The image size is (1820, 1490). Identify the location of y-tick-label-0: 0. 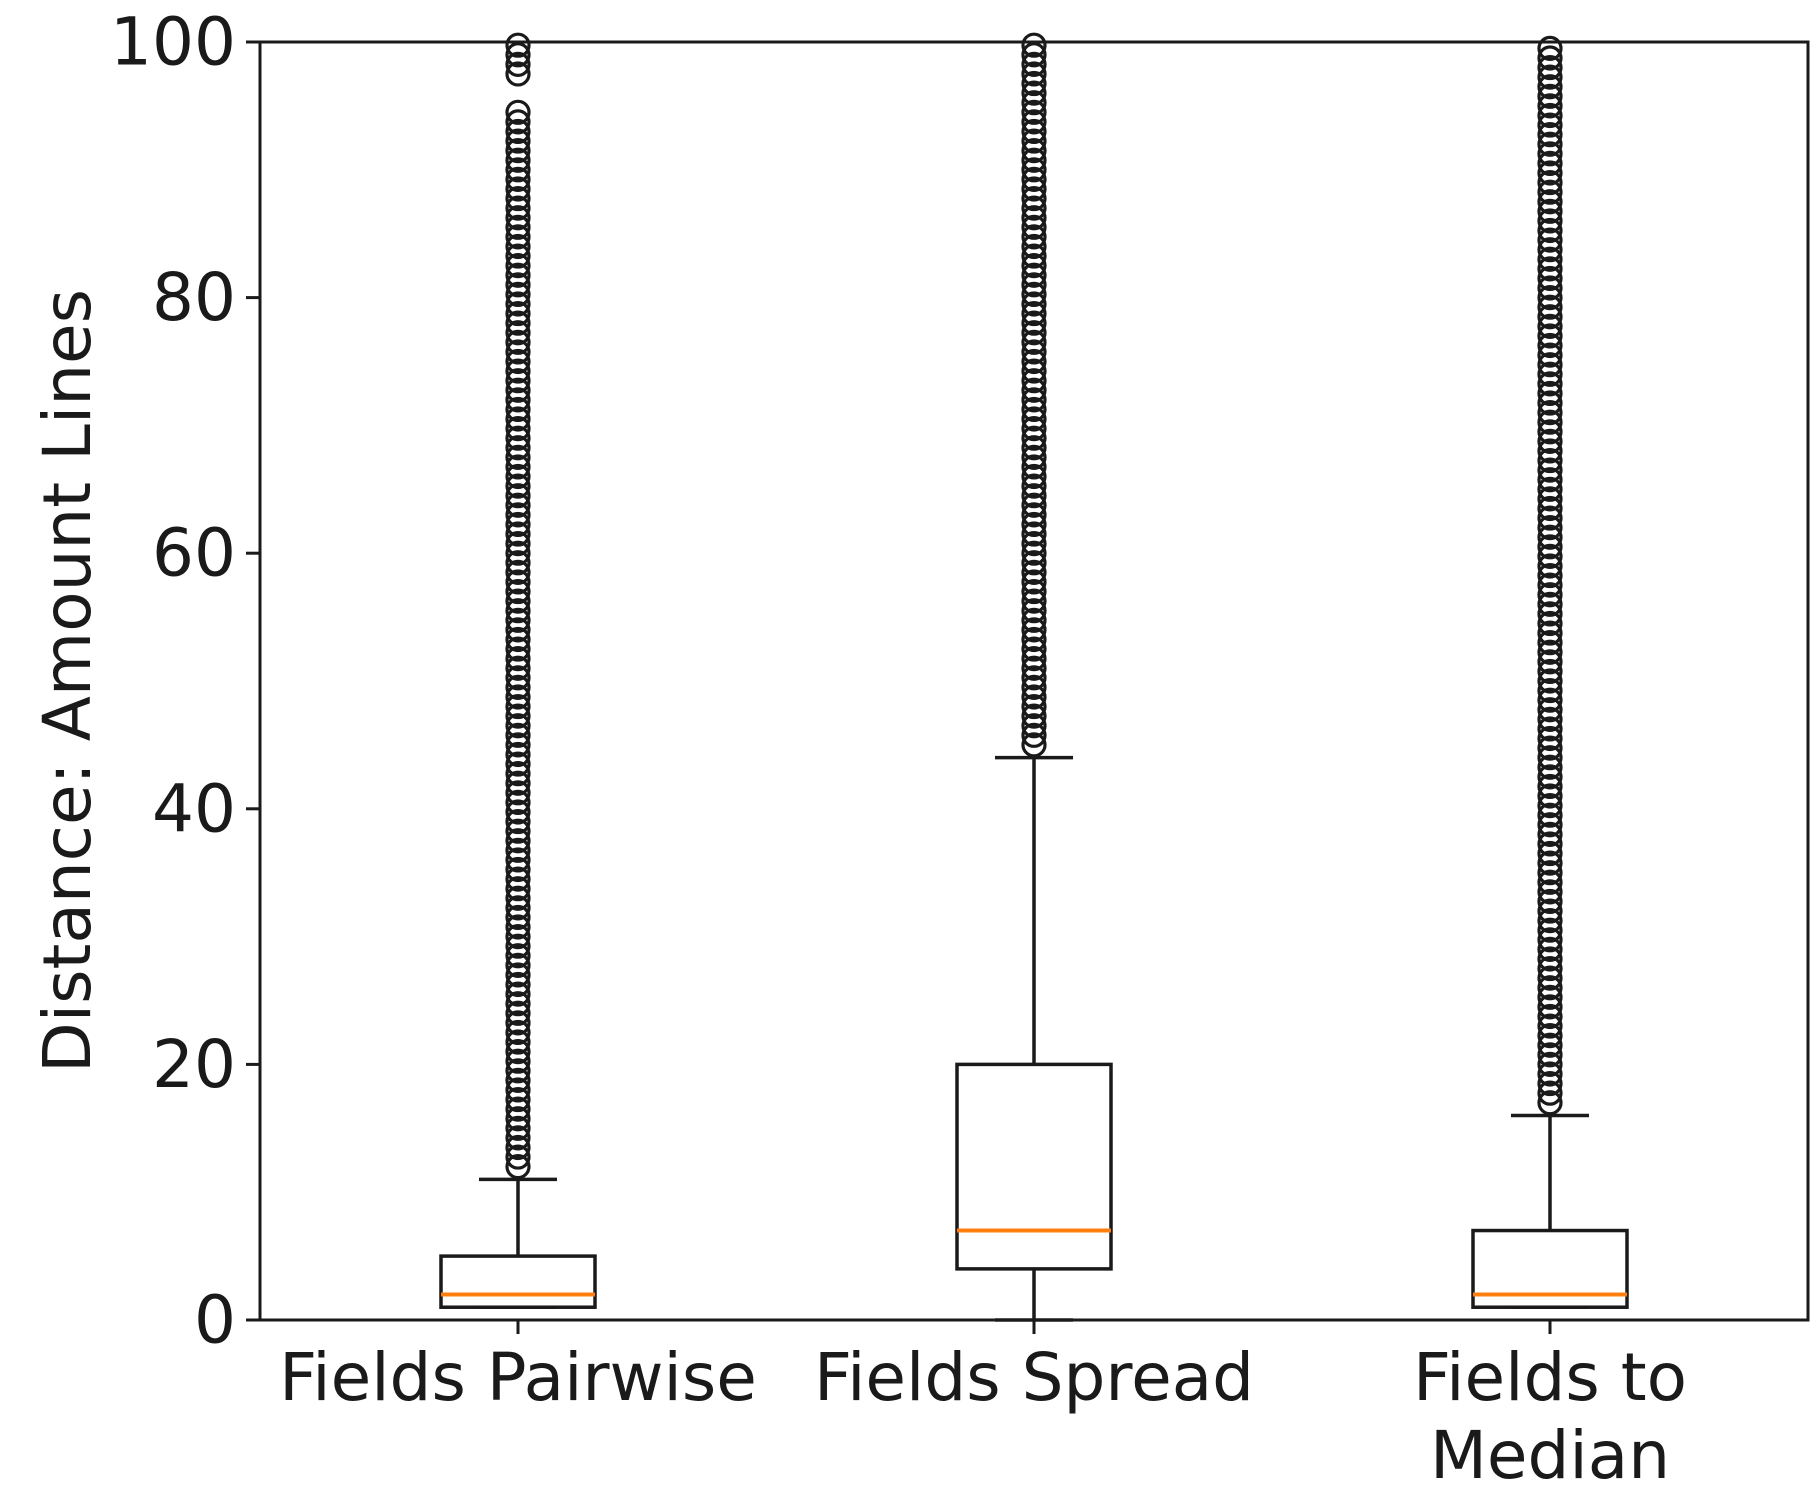
(215, 1320).